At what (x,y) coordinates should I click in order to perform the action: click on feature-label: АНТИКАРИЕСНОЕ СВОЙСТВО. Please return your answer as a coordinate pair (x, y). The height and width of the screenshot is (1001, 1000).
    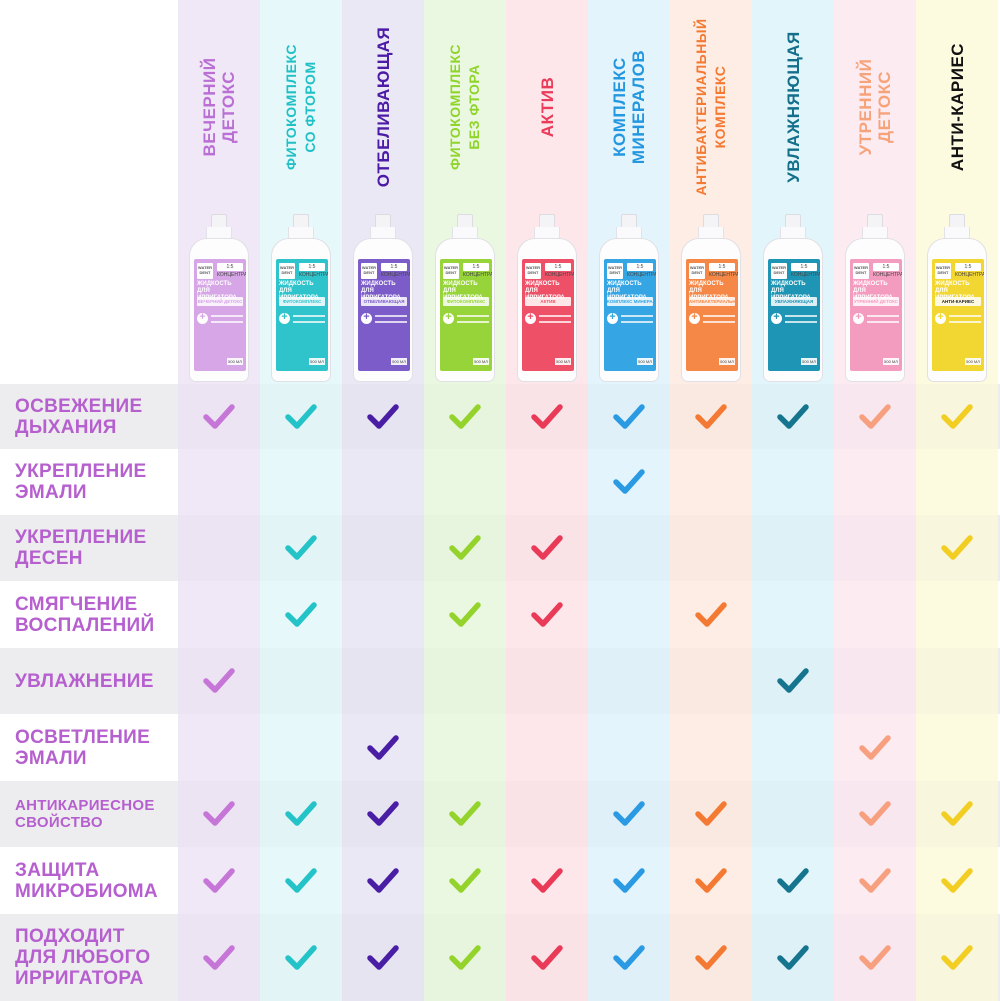
    Looking at the image, I should click on (85, 814).